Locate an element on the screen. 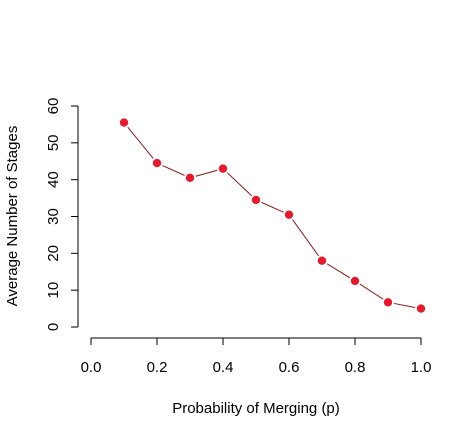 The image size is (474, 436). y-tick-label: 60 is located at coordinates (53, 106).